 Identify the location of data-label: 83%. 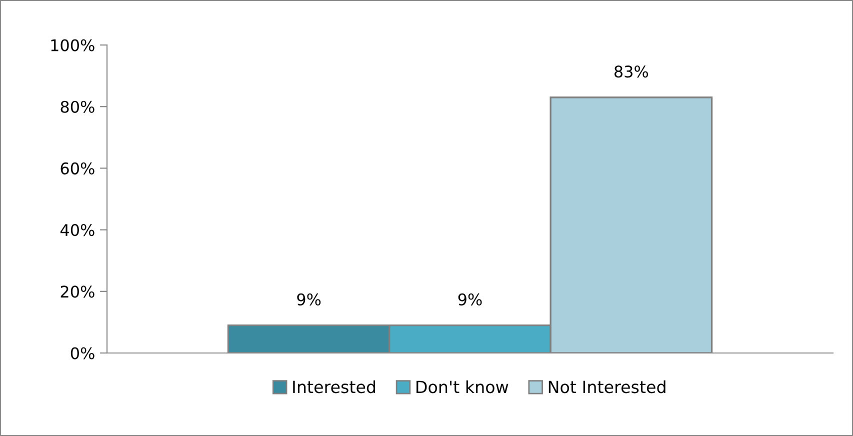
(631, 72).